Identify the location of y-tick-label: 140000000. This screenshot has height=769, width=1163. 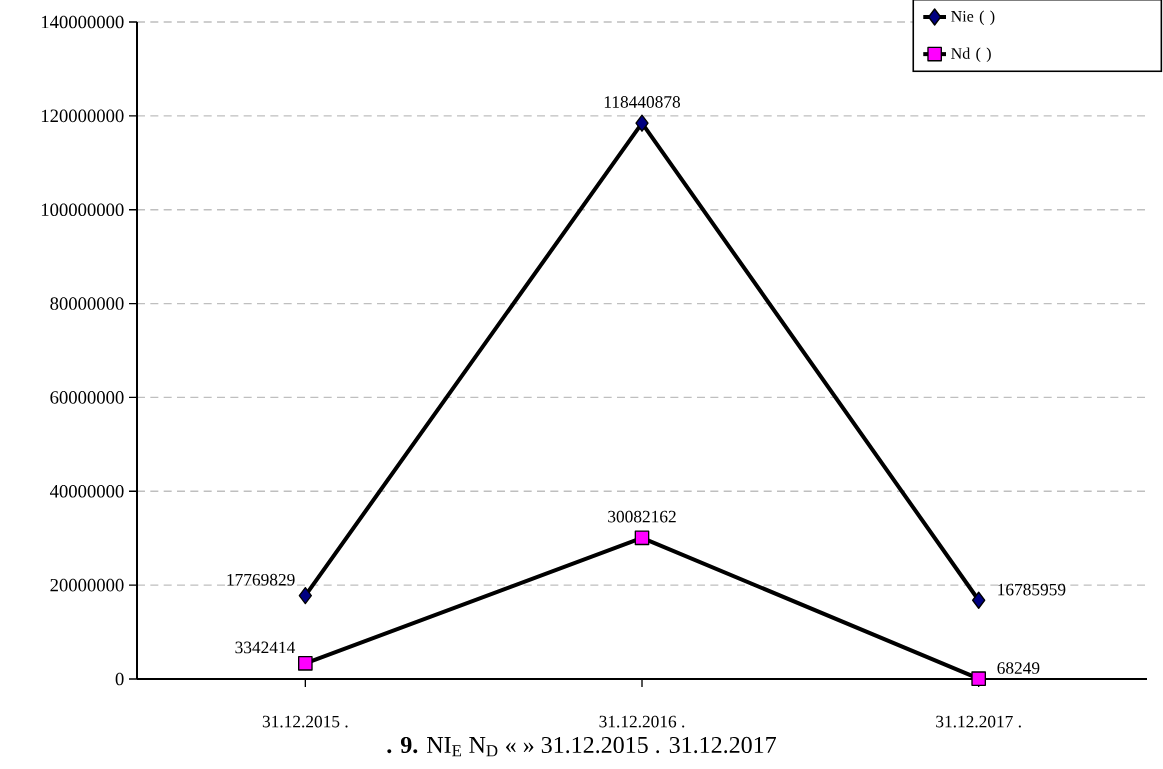
(82, 22).